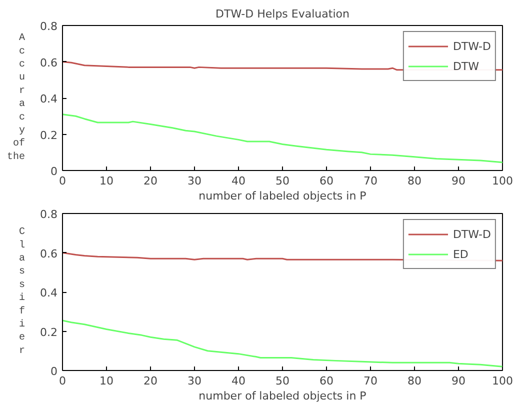 This screenshot has height=407, width=514. I want to click on legend-label: ED, so click(461, 254).